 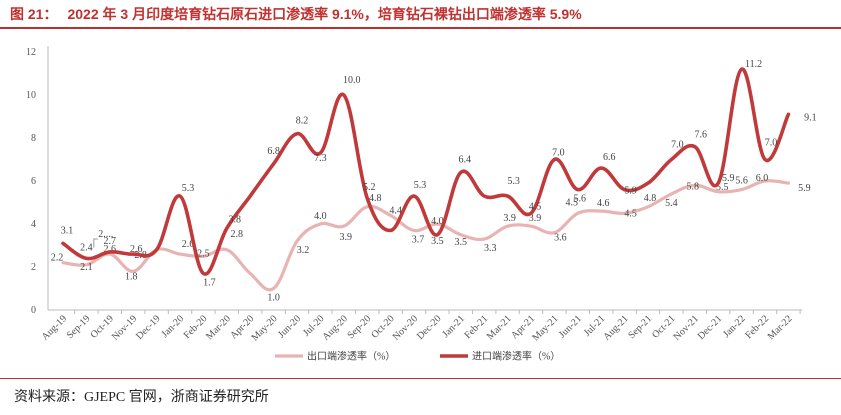 I want to click on x-tick-label: Mar-21, so click(x=499, y=327).